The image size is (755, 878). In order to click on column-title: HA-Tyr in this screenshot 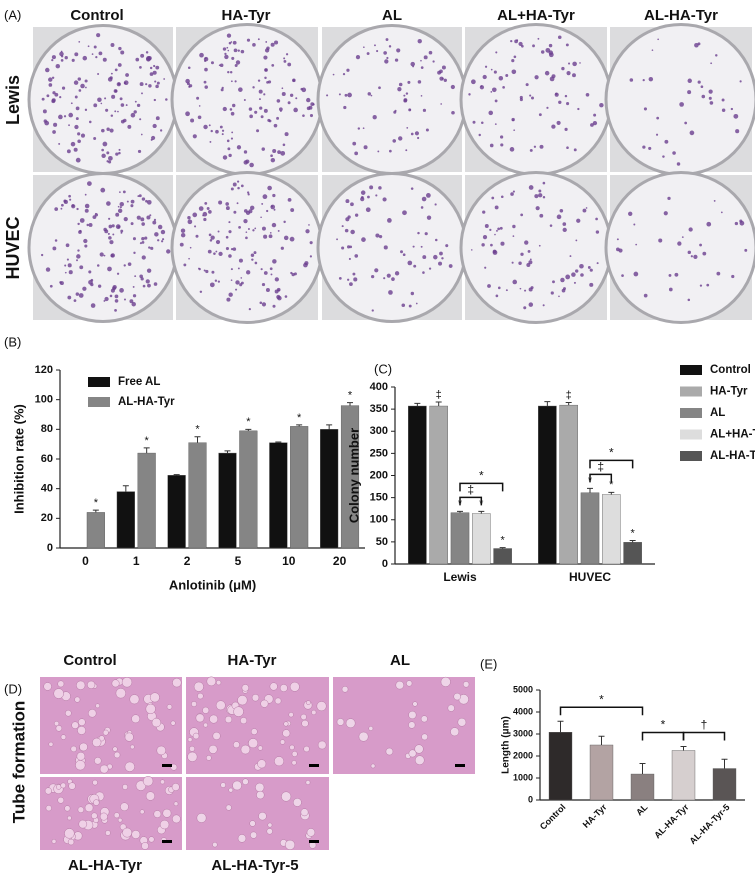, I will do `click(246, 15)`.